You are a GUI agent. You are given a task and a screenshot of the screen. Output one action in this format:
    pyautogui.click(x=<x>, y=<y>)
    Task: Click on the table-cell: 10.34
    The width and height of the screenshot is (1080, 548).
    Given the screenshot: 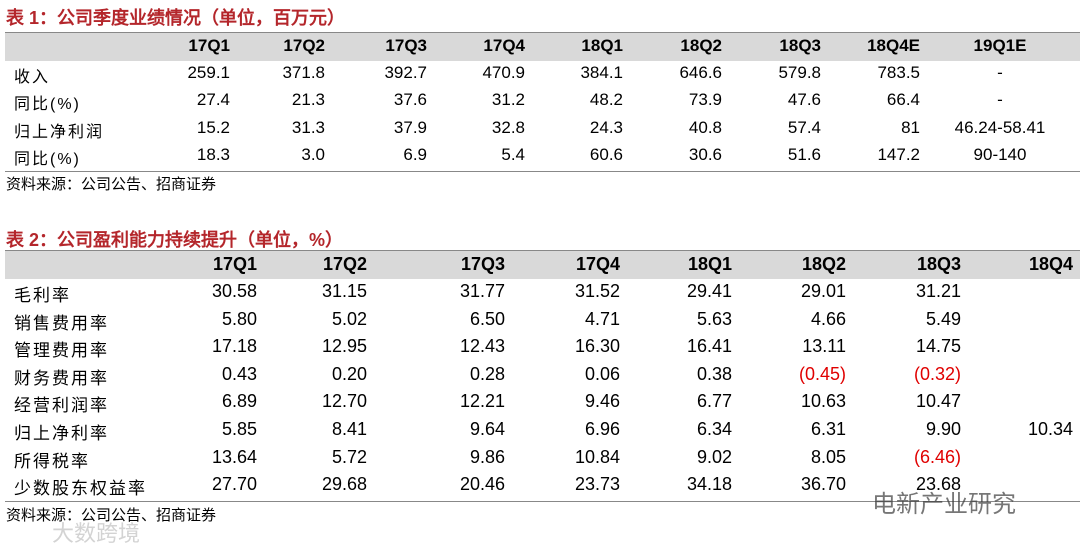 What is the action you would take?
    pyautogui.click(x=1050, y=429)
    